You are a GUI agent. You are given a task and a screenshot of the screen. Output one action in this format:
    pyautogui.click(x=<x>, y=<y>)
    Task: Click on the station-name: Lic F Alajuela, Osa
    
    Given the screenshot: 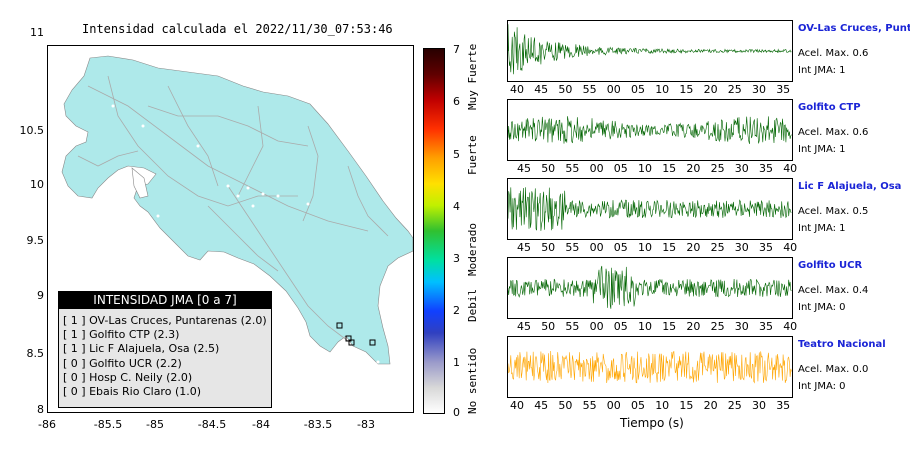 What is the action you would take?
    pyautogui.click(x=850, y=186)
    